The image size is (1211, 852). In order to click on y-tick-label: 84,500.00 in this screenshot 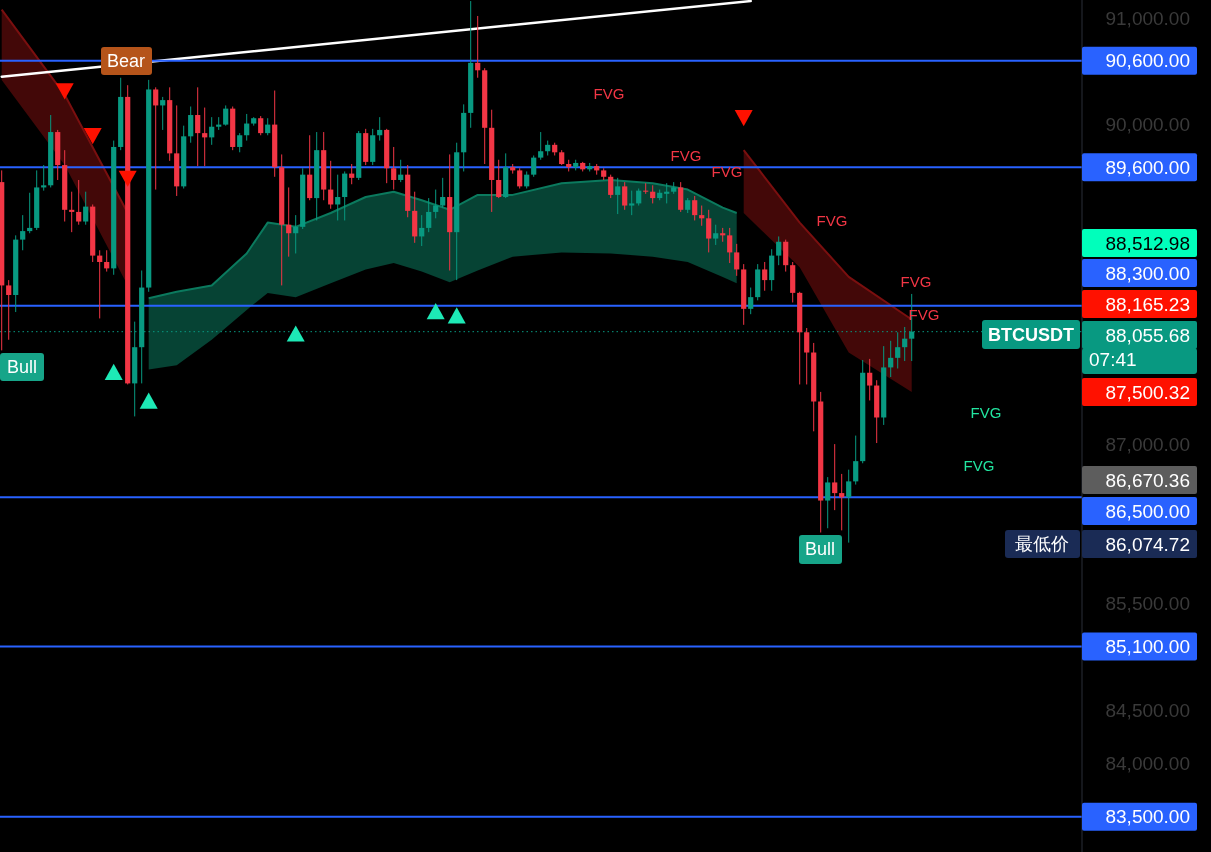, I will do `click(1147, 710)`.